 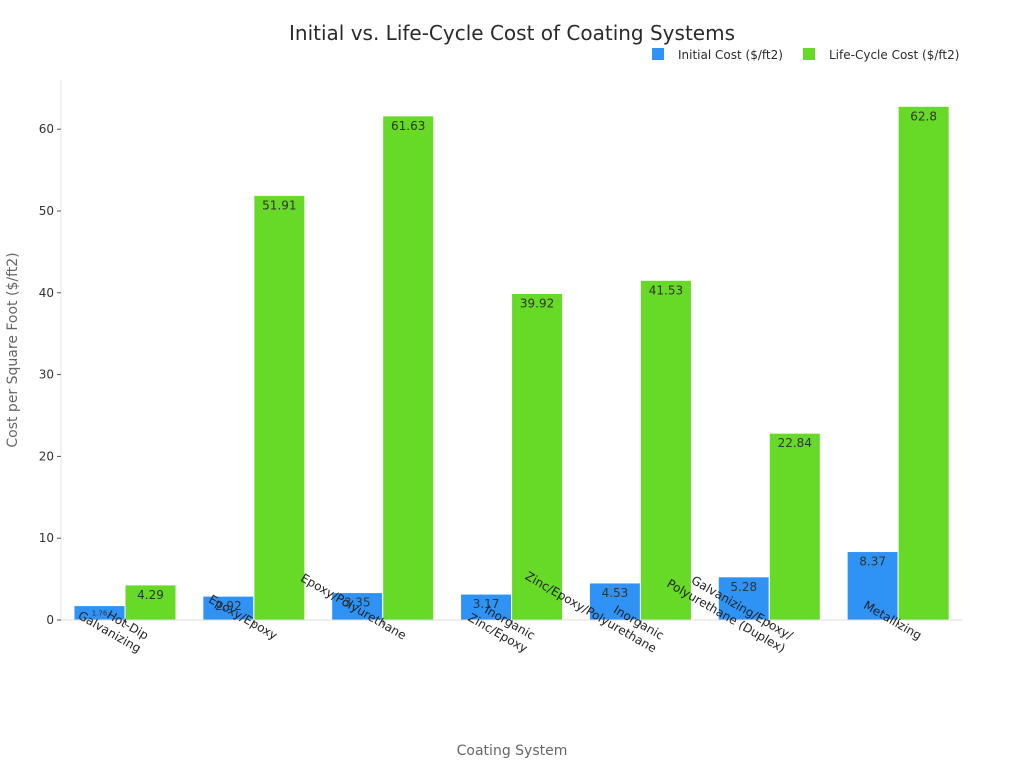 I want to click on legend-label-initial-cost: Initial Cost ($/ft2), so click(x=730, y=55).